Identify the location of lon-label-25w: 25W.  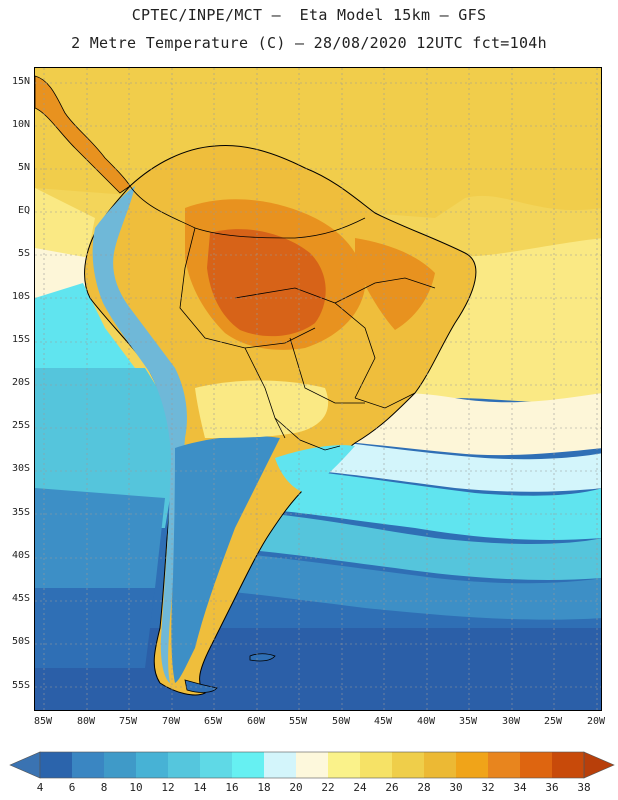
(553, 721).